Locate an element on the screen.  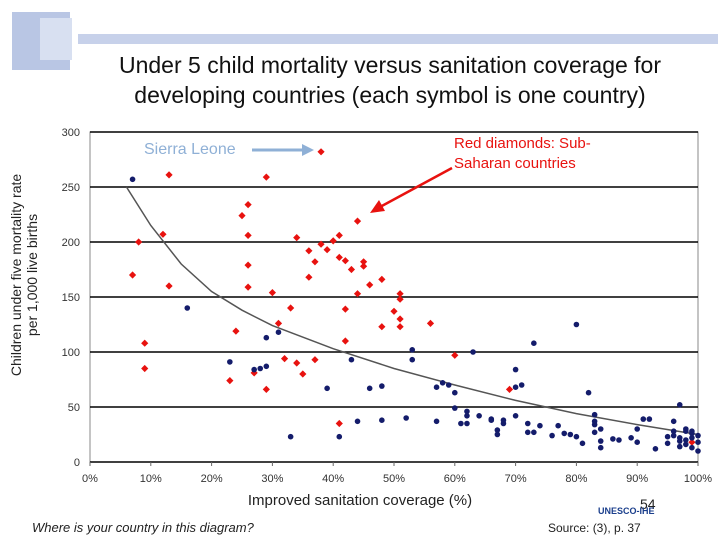
x-tick-label: 100% is located at coordinates (698, 479).